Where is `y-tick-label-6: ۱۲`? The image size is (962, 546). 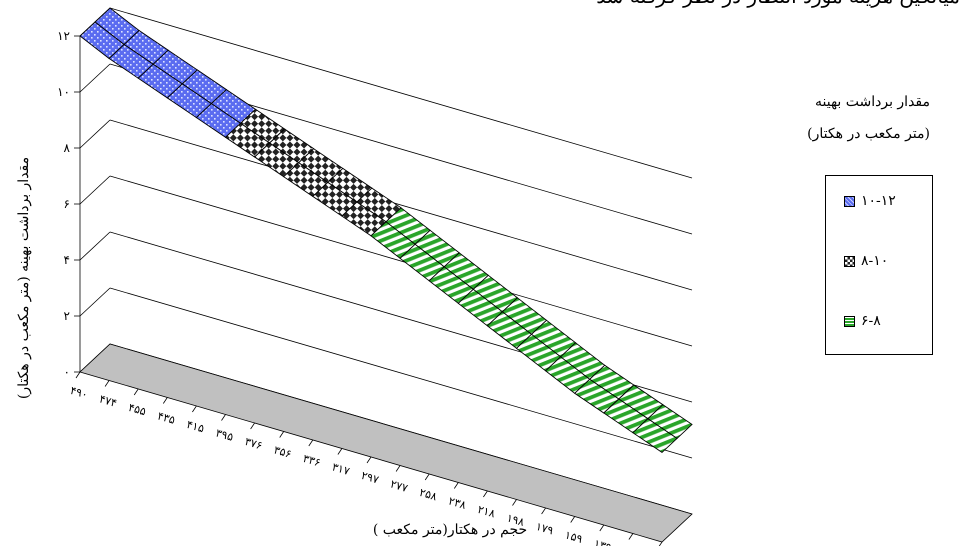
y-tick-label-6: ۱۲ is located at coordinates (63, 36).